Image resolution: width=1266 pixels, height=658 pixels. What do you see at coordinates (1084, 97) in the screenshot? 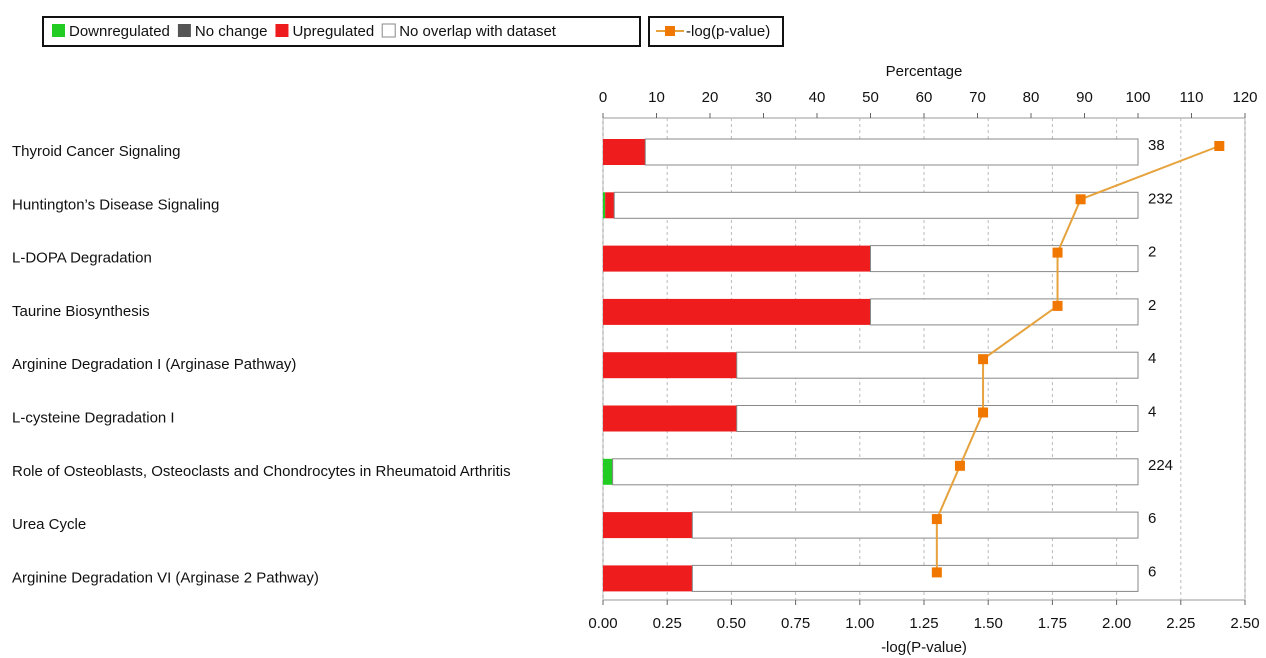
I see `x-tick-label: 90` at bounding box center [1084, 97].